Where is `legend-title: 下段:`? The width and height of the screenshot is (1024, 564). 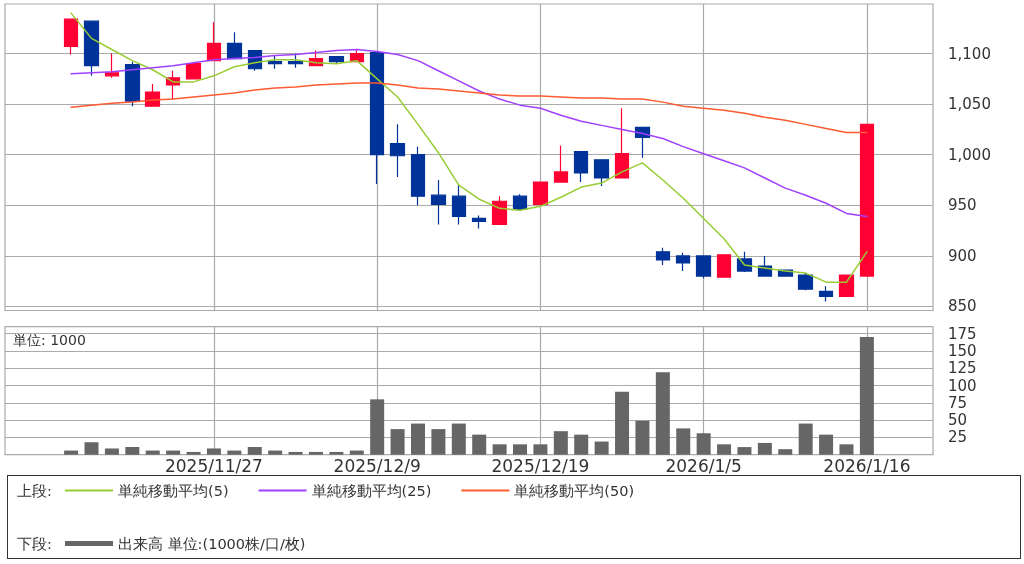 legend-title: 下段: is located at coordinates (34, 543).